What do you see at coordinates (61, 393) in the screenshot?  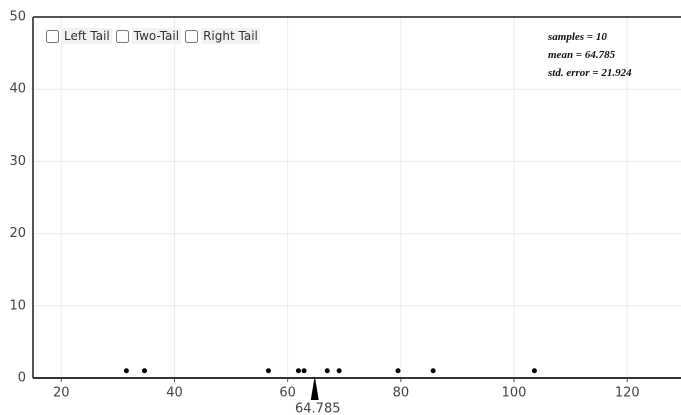 I see `x-tick-label: 20` at bounding box center [61, 393].